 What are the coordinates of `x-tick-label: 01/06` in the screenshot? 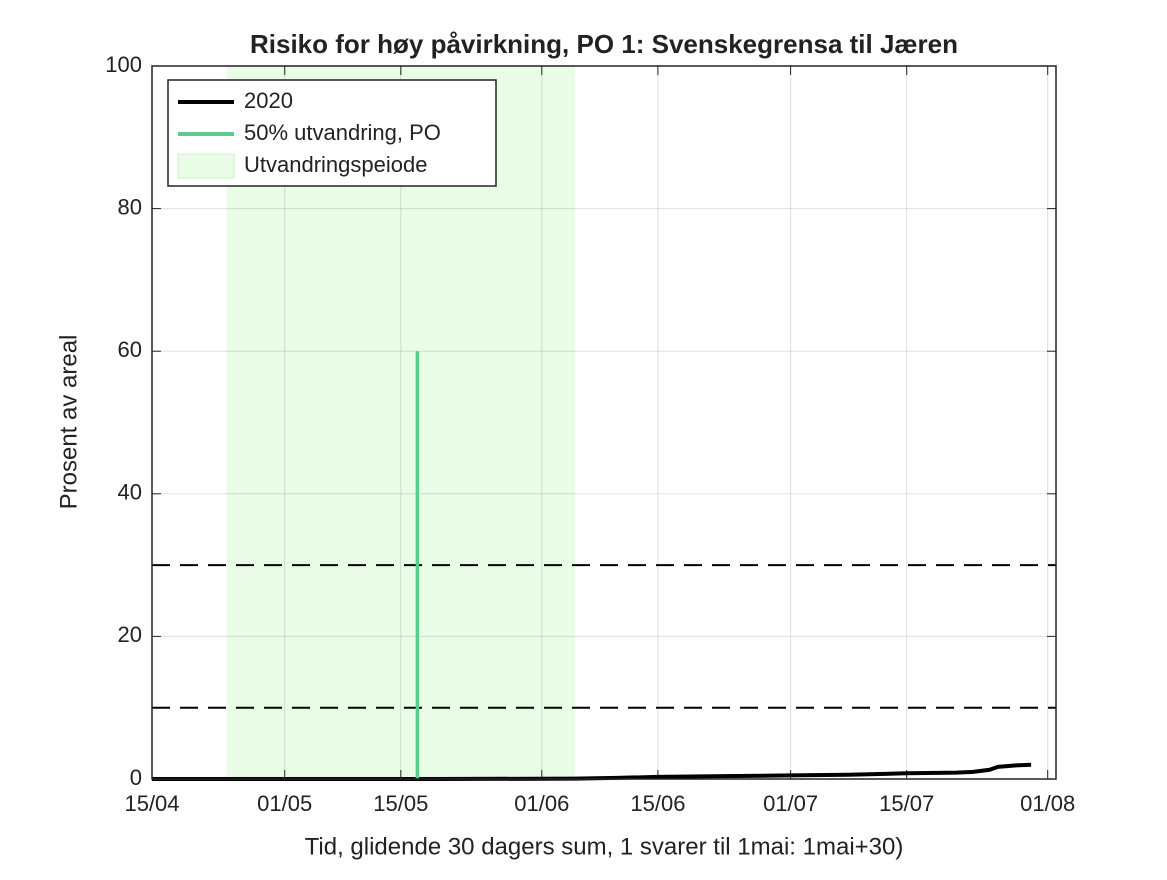 It's located at (541, 803).